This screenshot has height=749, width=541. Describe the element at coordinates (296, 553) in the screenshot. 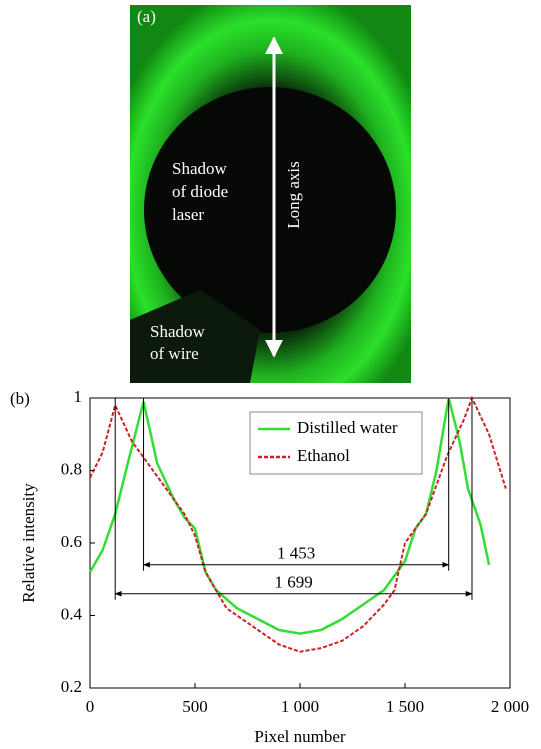

I see `annotation: 1 453` at that location.